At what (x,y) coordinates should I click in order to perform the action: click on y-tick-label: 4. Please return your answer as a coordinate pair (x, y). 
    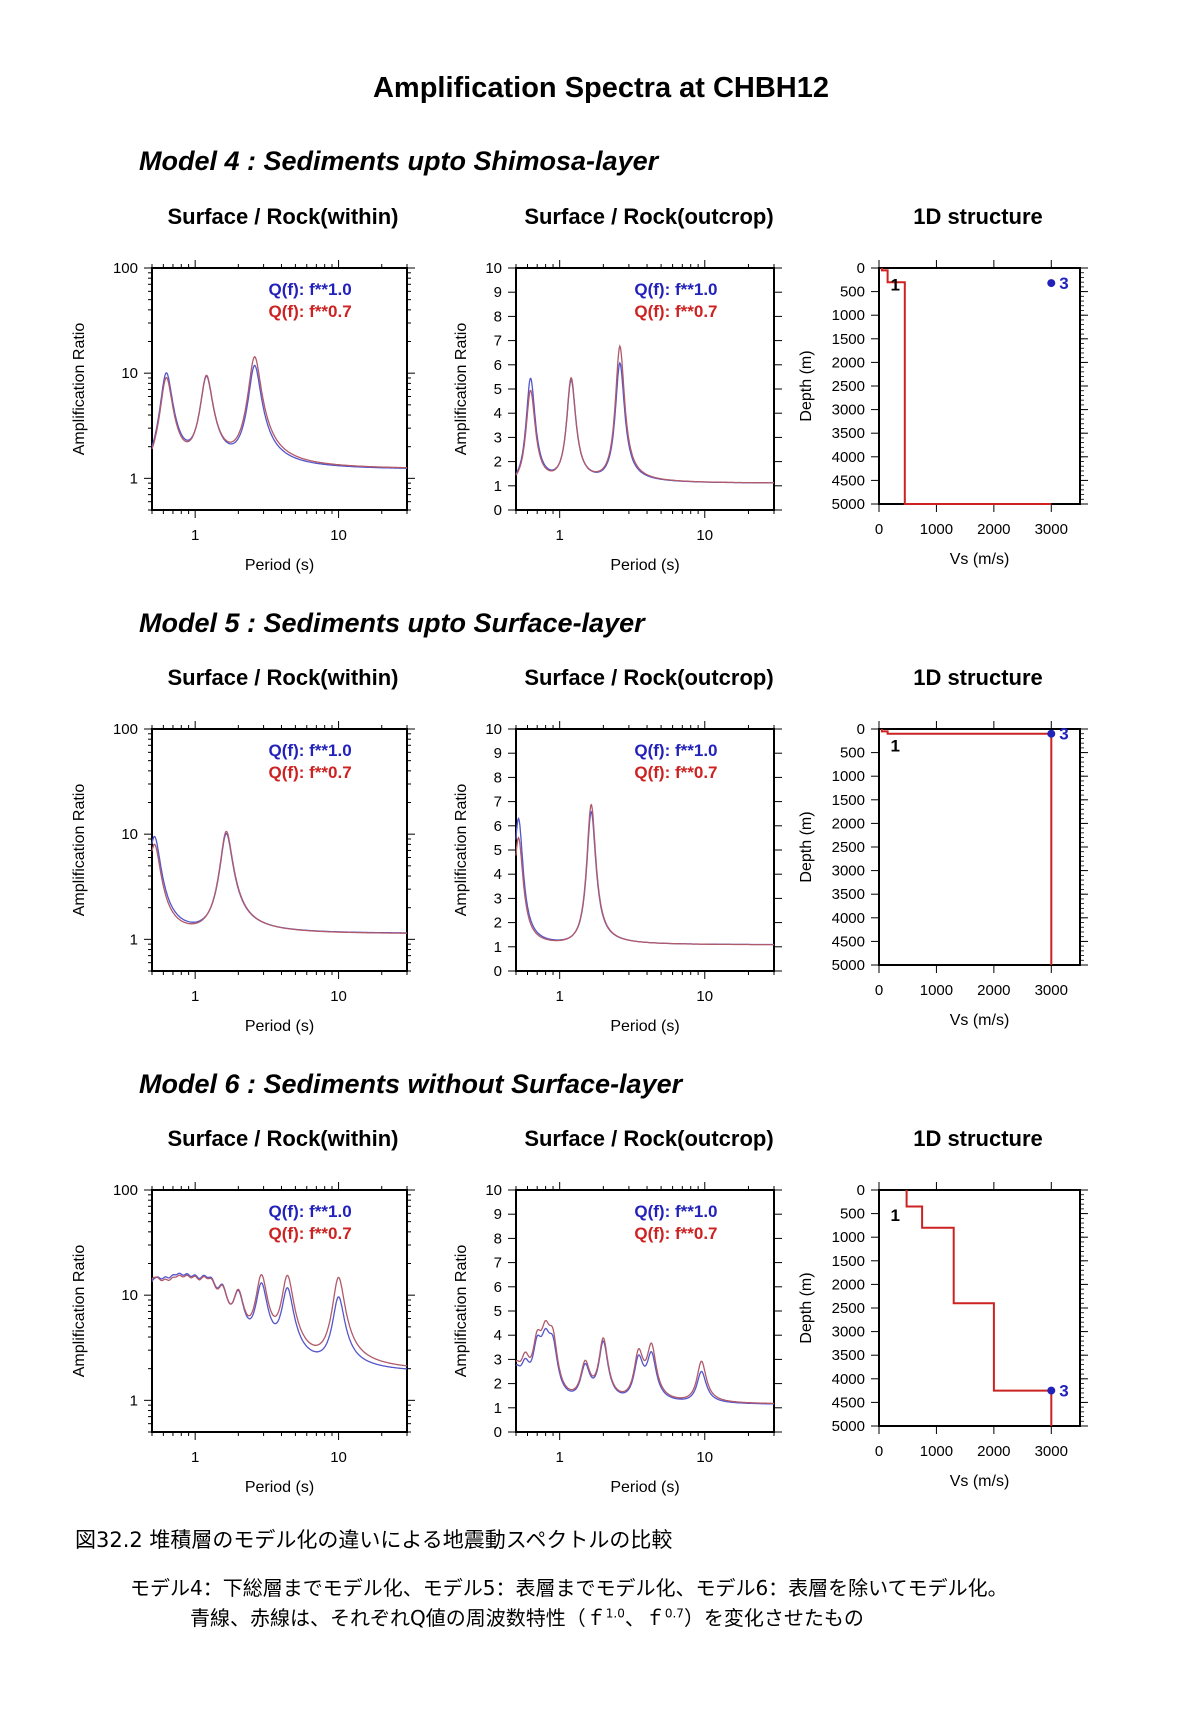
    Looking at the image, I should click on (498, 1335).